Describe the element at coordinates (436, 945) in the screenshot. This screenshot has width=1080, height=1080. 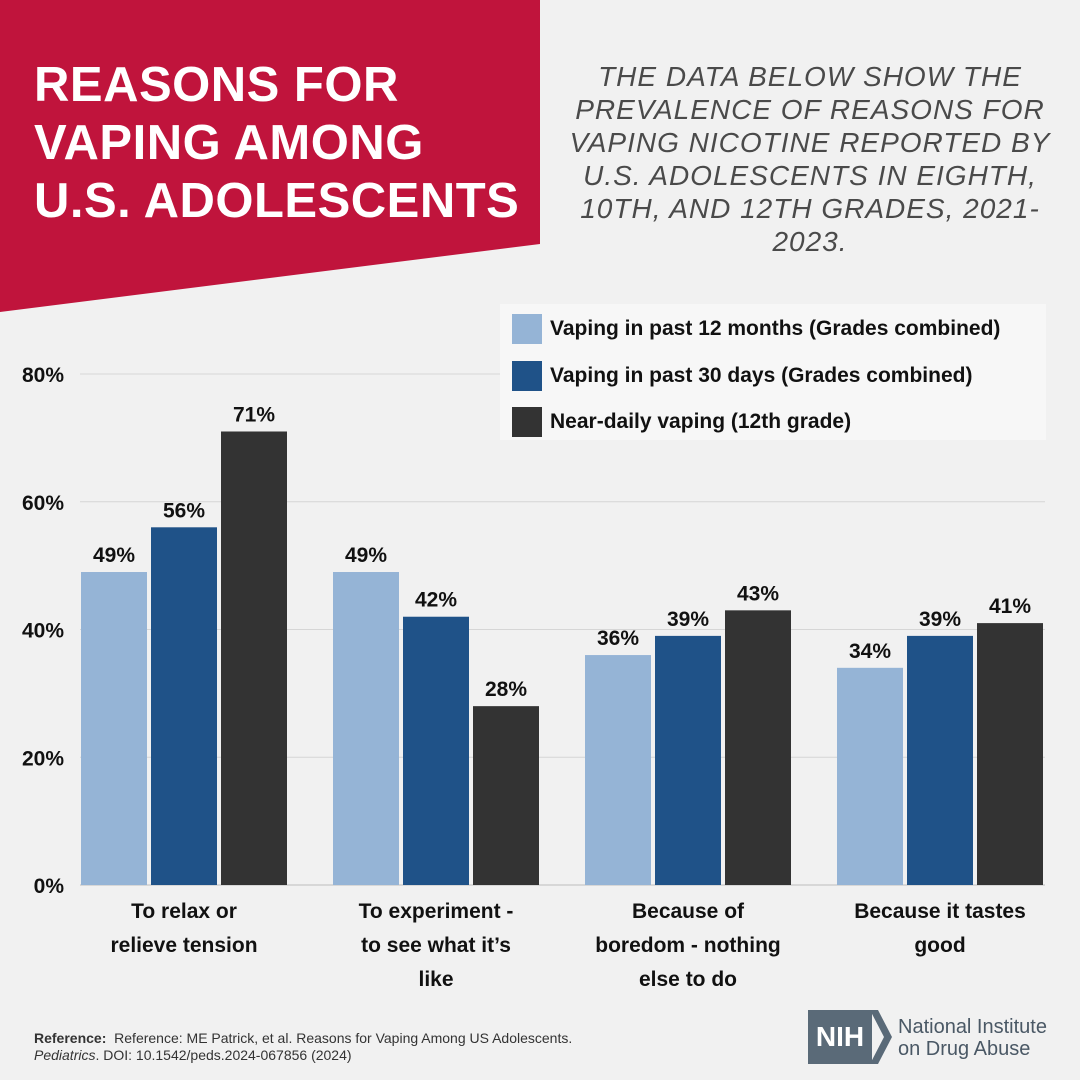
I see `x-category-label: to see what it’s` at that location.